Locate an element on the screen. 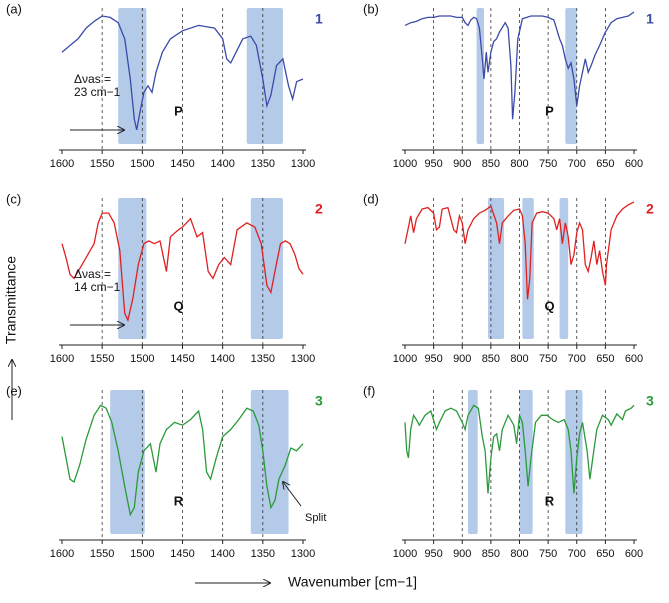 This screenshot has width=669, height=603. y-axis-label: Transmittance is located at coordinates (11, 300).